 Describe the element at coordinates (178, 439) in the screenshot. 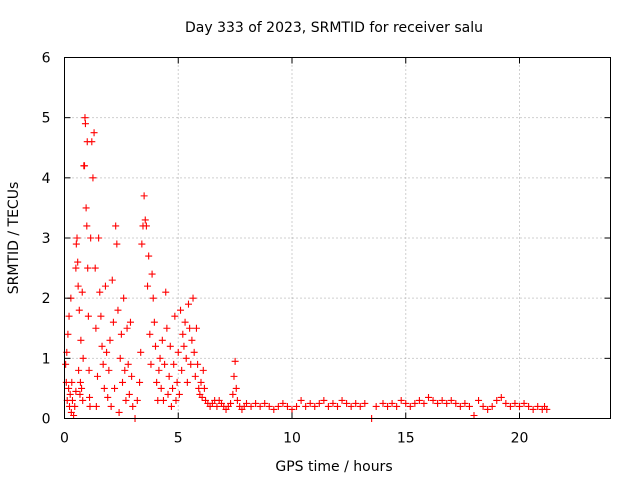

I see `x-tick-label: 5` at that location.